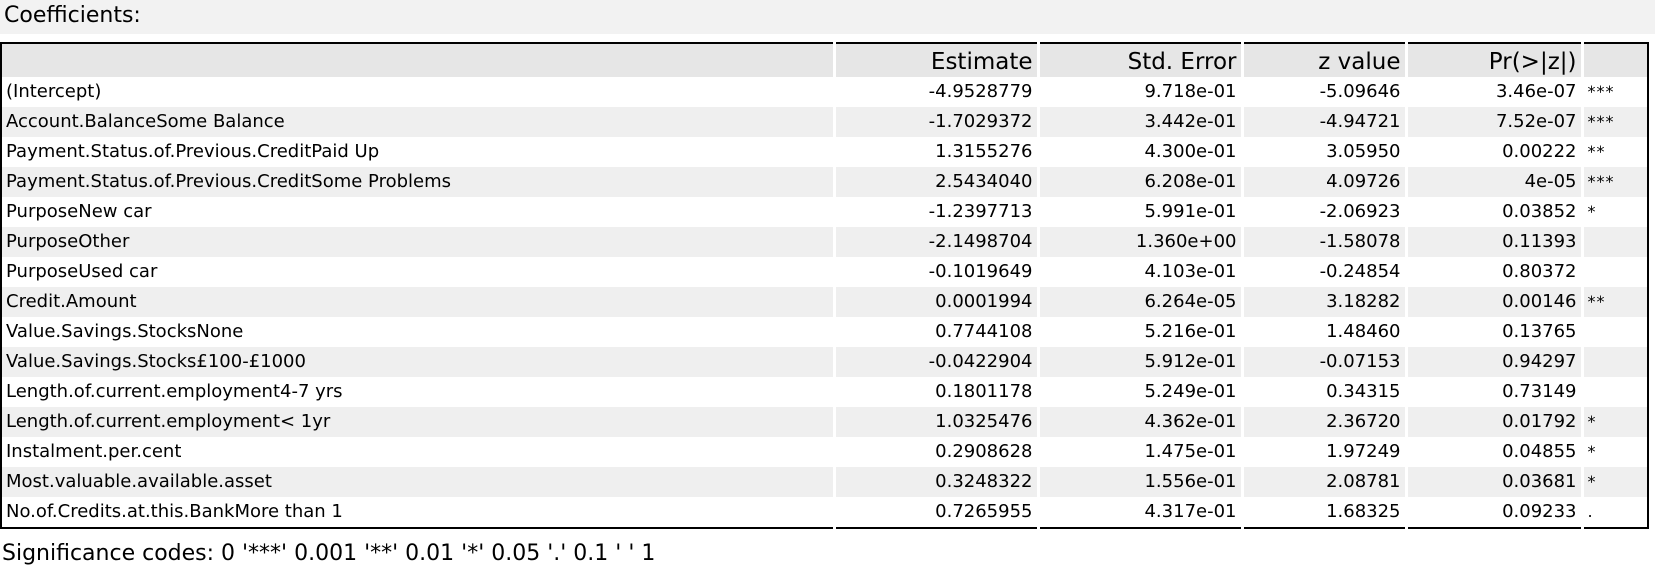 This screenshot has height=577, width=1655. What do you see at coordinates (984, 391) in the screenshot?
I see `estimate-cell: 0.1801178` at bounding box center [984, 391].